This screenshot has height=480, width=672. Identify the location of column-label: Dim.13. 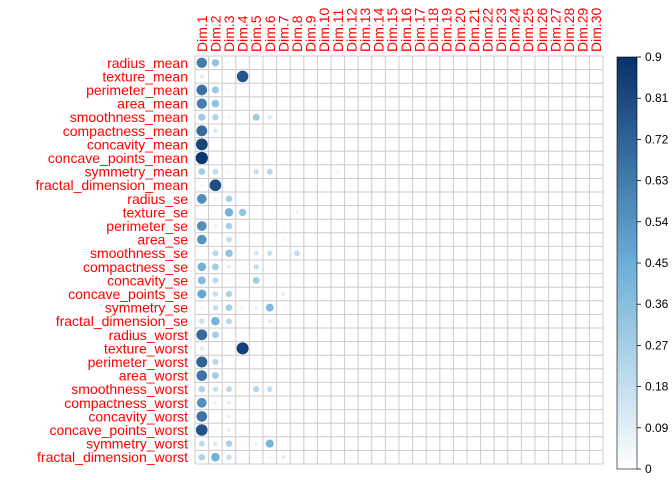
(365, 29).